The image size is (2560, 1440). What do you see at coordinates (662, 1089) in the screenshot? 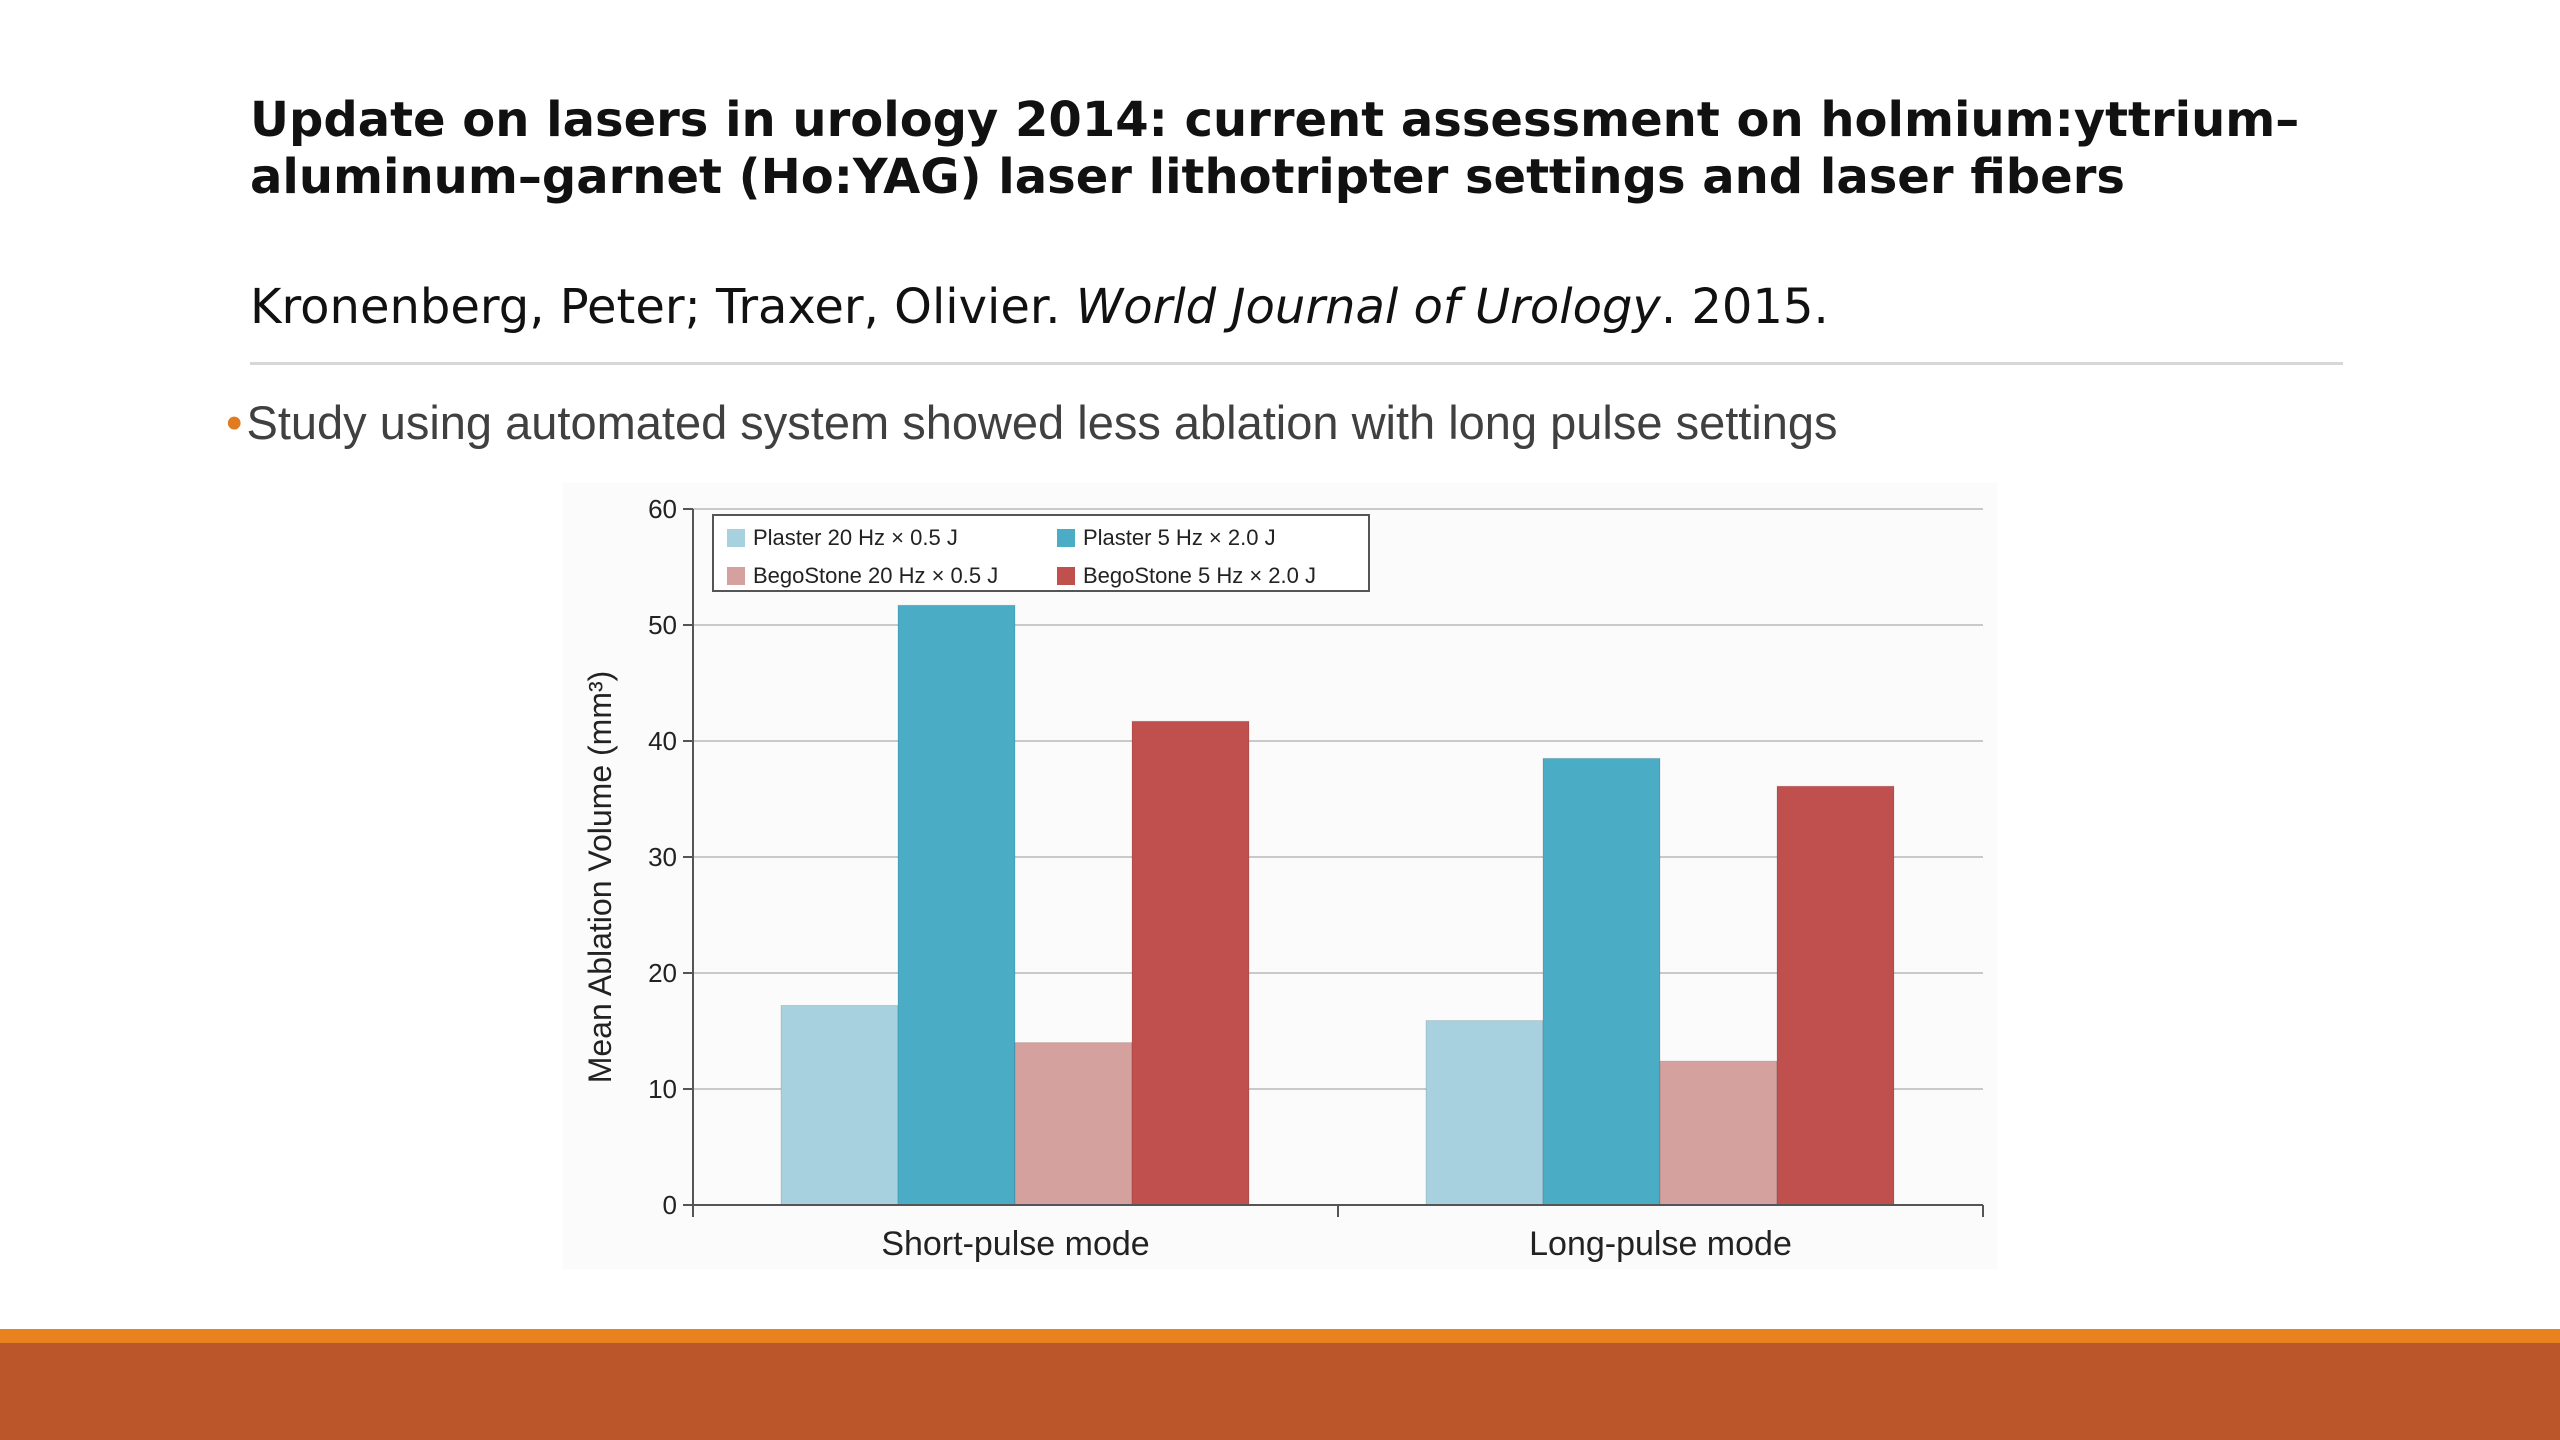
I see `y-tick-label: 10` at bounding box center [662, 1089].